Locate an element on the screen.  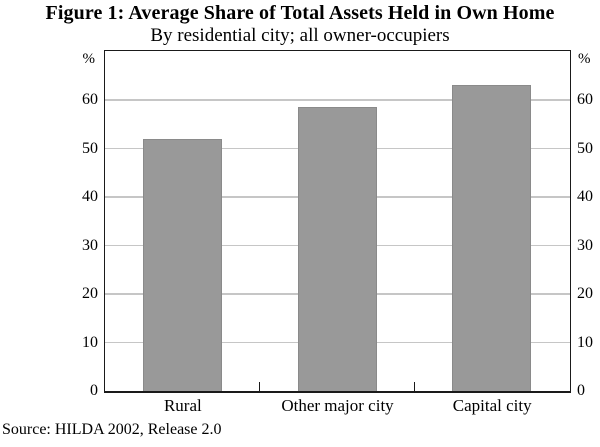
y-axis-unit-right: % is located at coordinates (584, 59).